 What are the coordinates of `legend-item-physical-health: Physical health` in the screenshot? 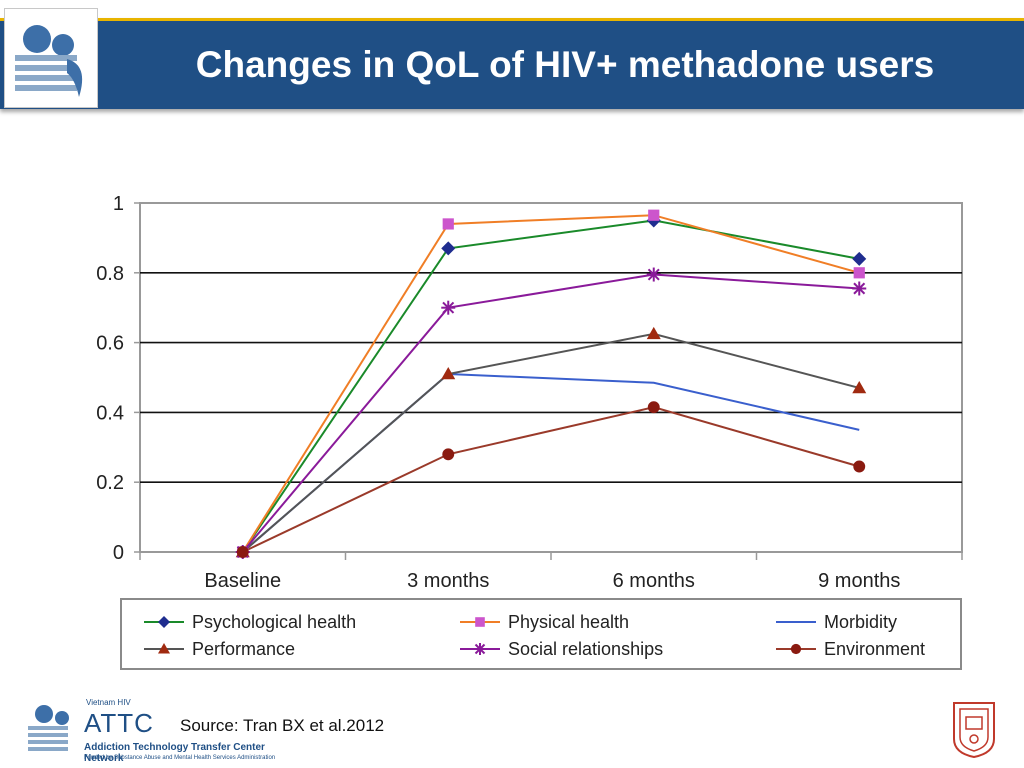 It's located at (608, 622).